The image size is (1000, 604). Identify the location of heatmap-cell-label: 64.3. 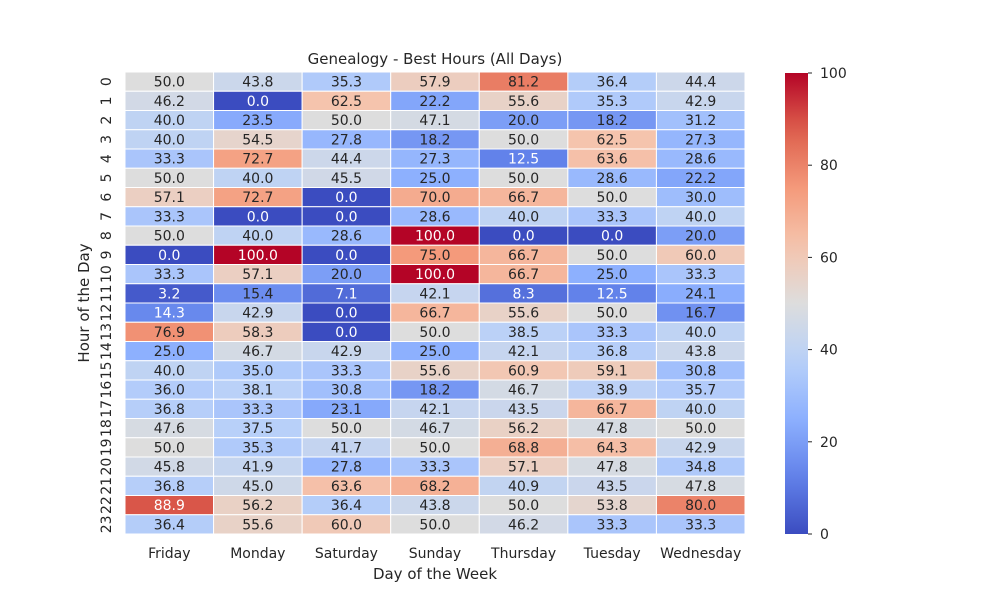
(612, 448).